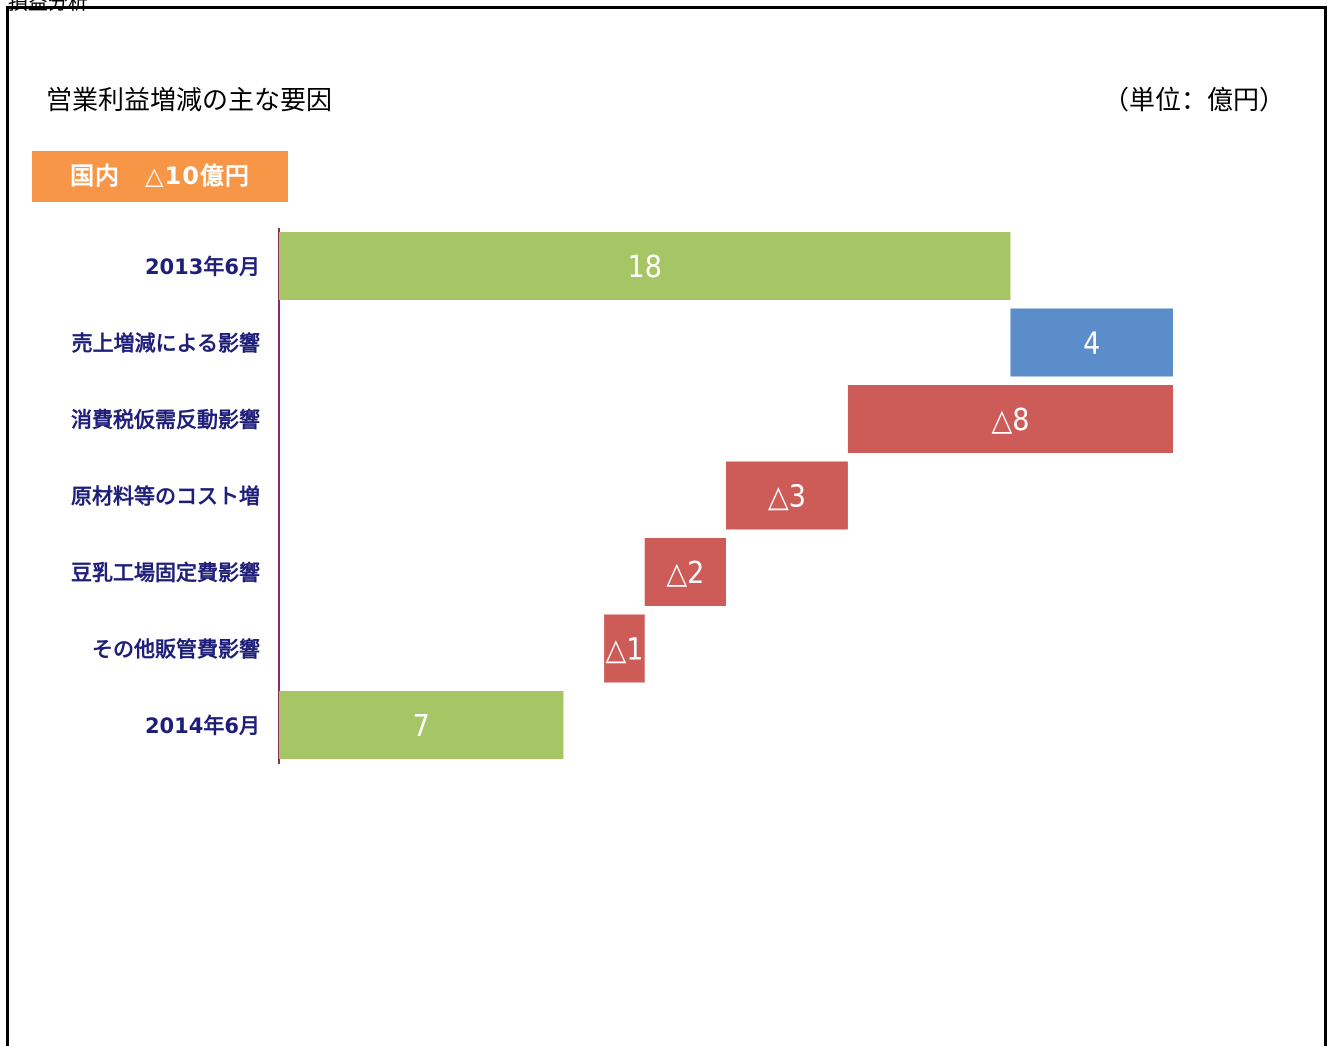 This screenshot has height=1046, width=1343. I want to click on summary-badge: 国内 △10億円, so click(160, 176).